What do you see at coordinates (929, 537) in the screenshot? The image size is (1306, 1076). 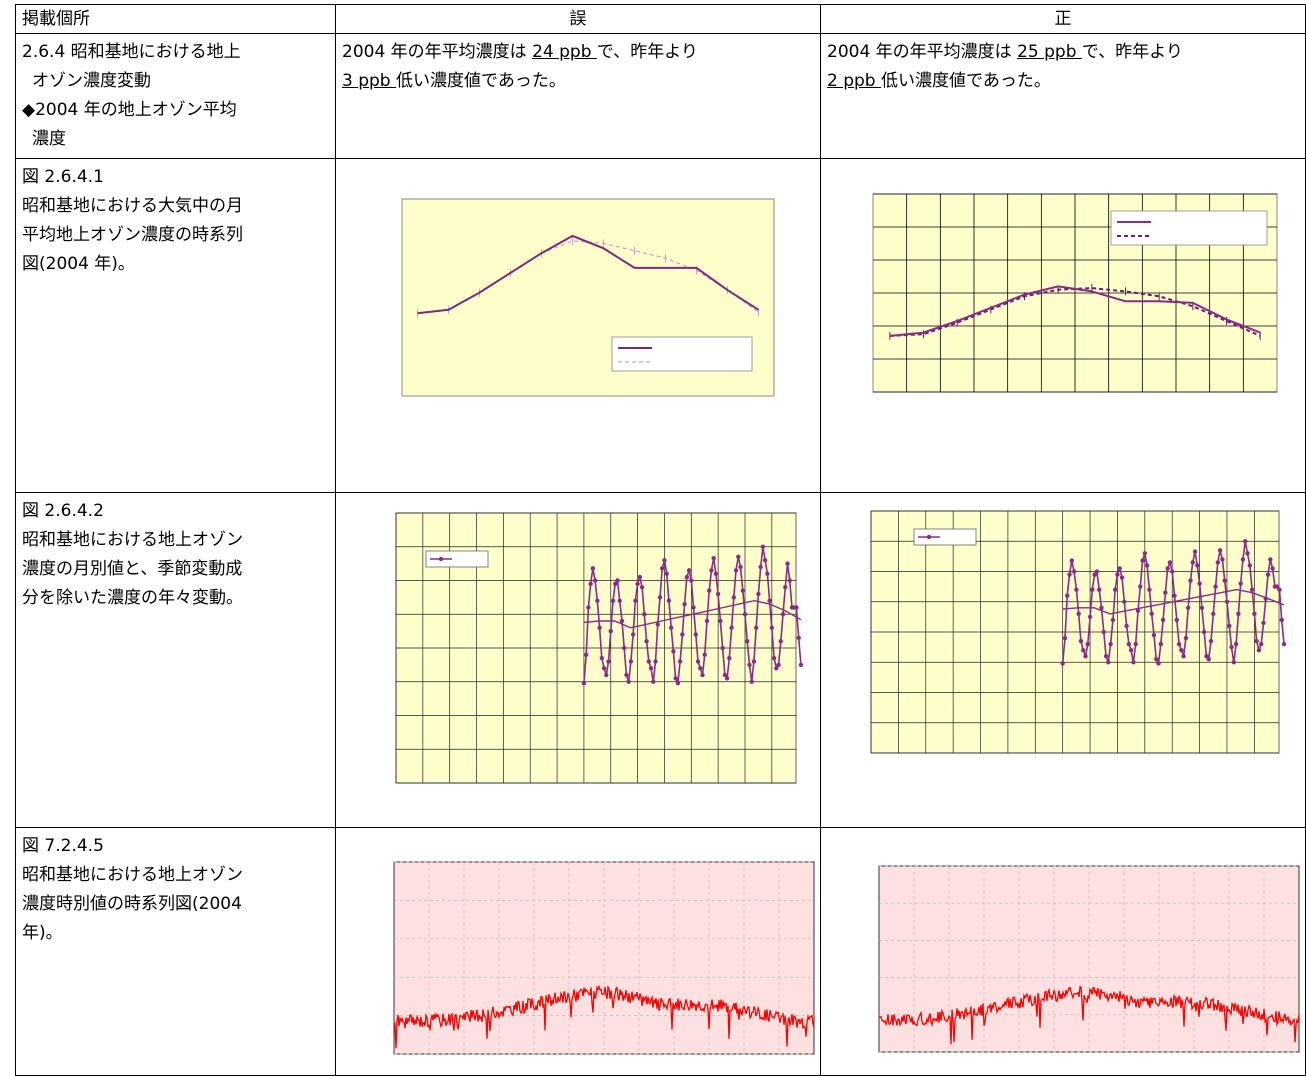 I see `legend-marker` at bounding box center [929, 537].